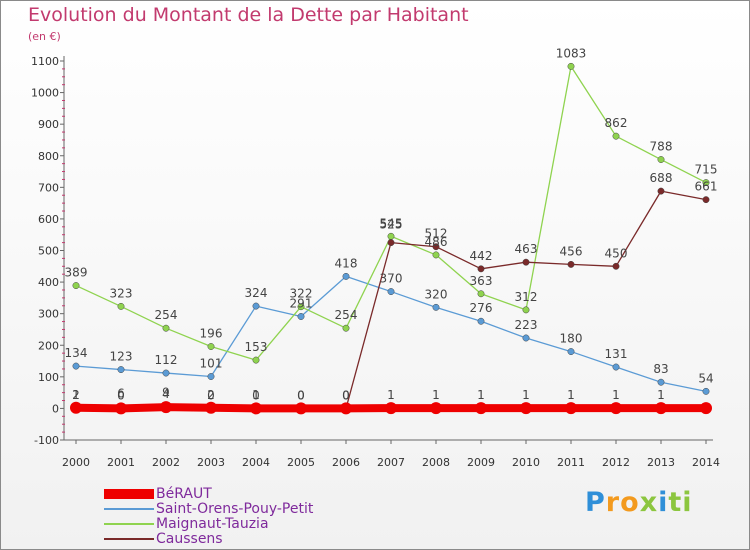 The image size is (750, 550). I want to click on y-tick-label: 400, so click(48, 282).